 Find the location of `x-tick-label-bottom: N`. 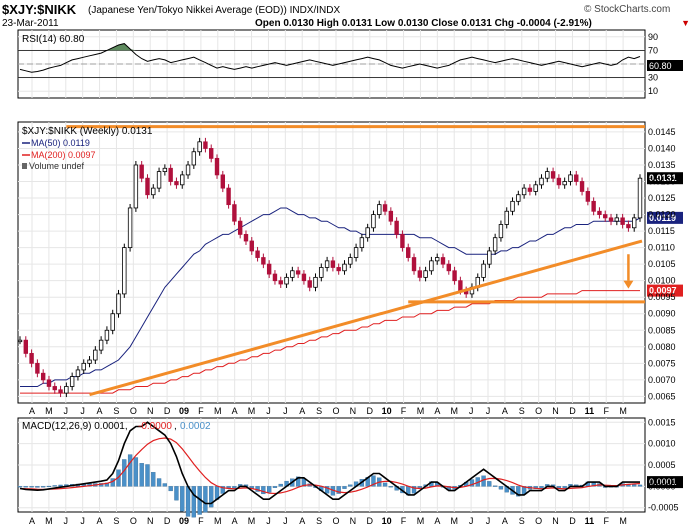

x-tick-label-bottom: N is located at coordinates (353, 521).